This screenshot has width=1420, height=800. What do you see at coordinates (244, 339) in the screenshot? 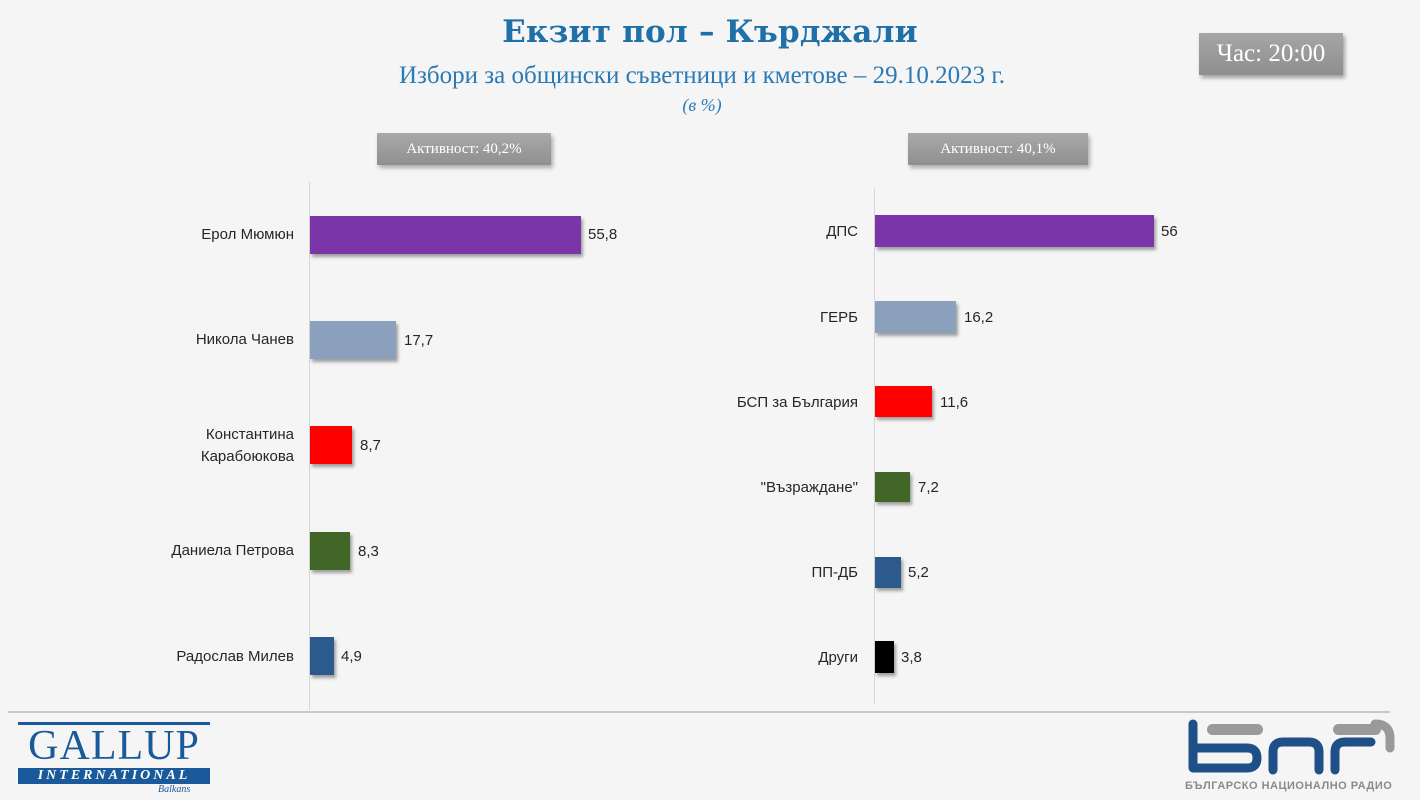
I see `left-category-label: Никола Чанев` at bounding box center [244, 339].